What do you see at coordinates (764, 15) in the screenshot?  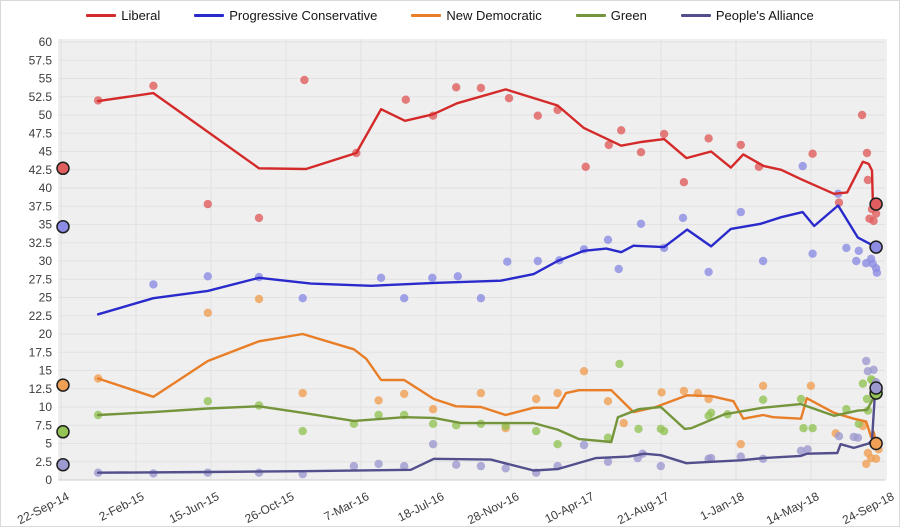 I see `legend-label-peoples-alliance: People's Alliance` at bounding box center [764, 15].